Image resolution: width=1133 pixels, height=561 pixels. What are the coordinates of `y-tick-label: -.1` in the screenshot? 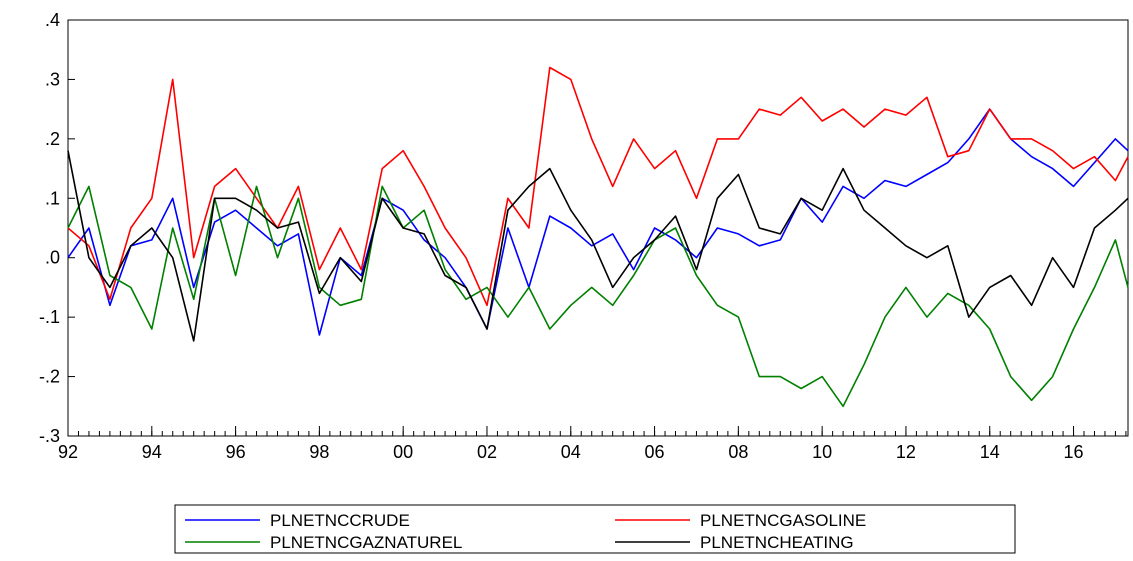 It's located at (49, 317).